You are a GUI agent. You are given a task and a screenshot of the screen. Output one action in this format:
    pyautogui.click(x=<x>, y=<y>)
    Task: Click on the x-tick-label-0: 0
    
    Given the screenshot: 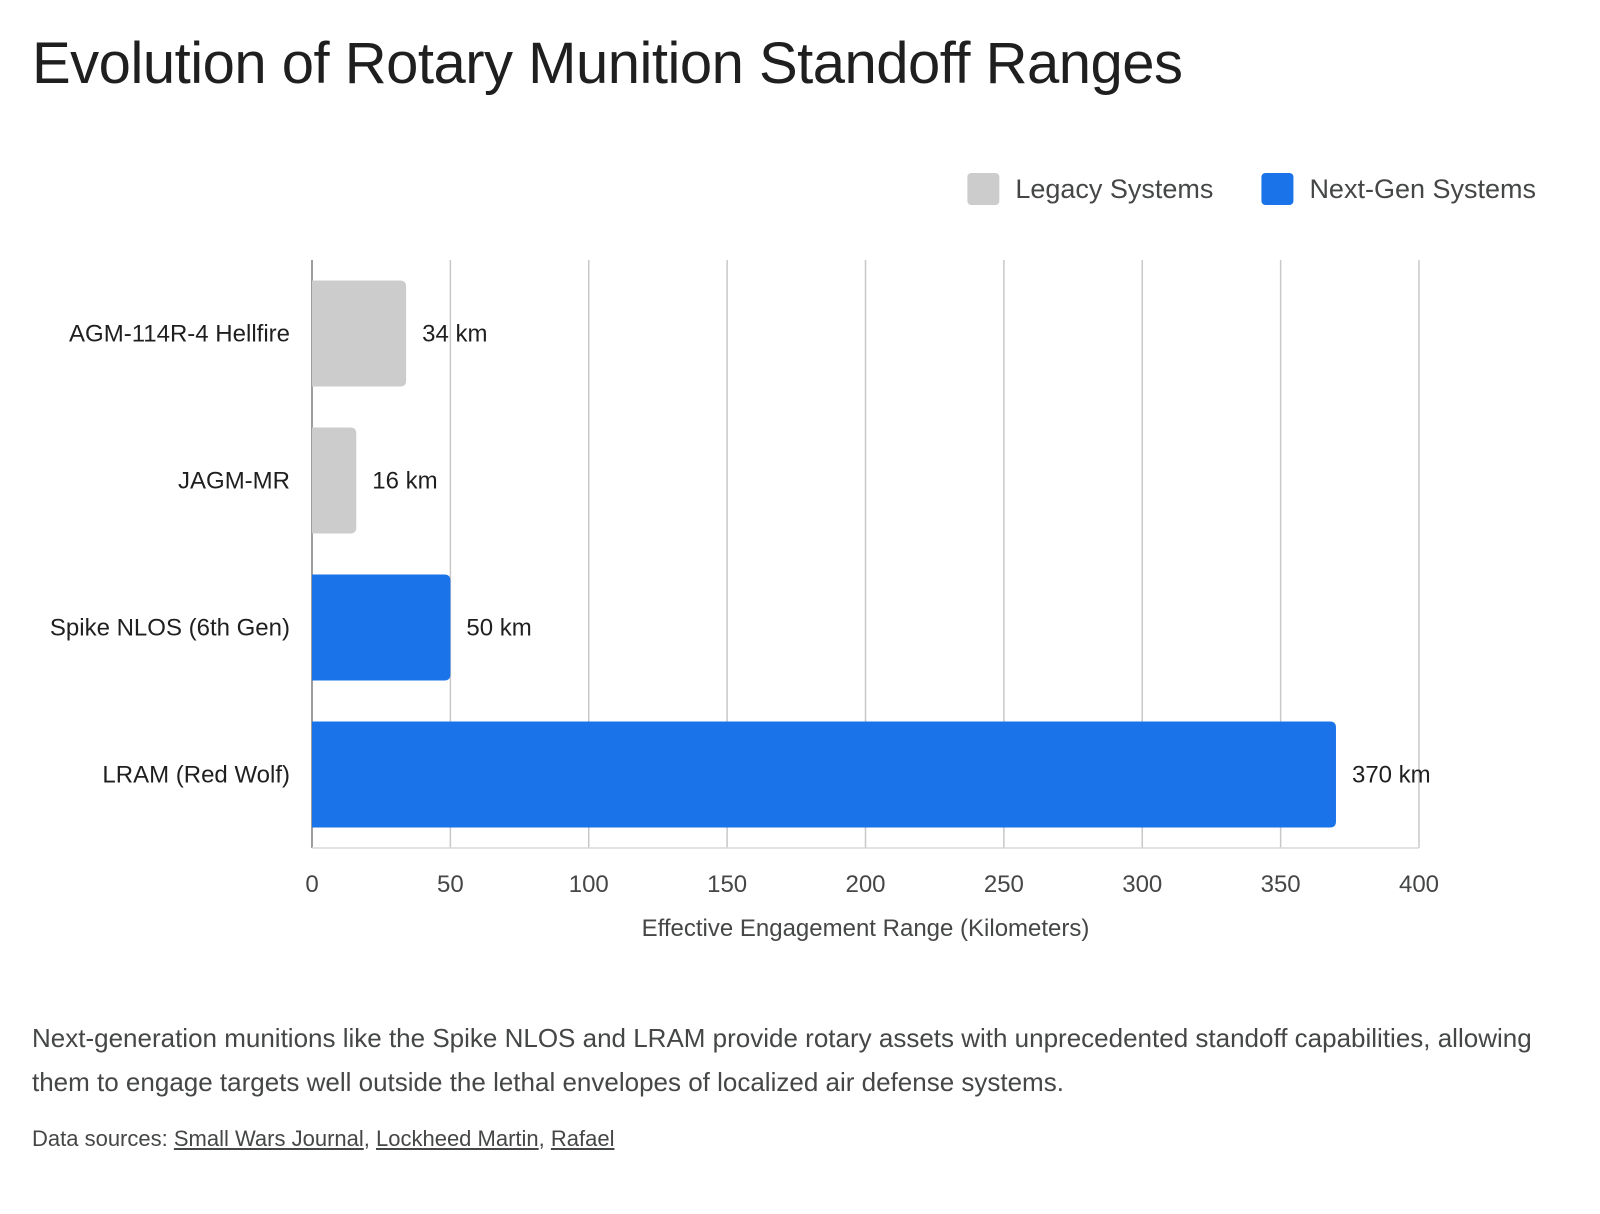 What is the action you would take?
    pyautogui.click(x=311, y=884)
    